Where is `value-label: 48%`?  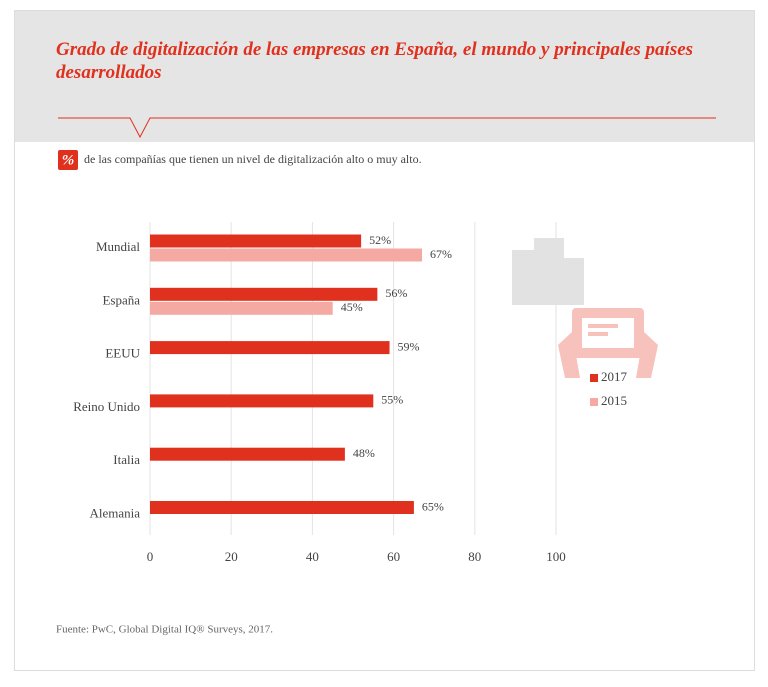 value-label: 48% is located at coordinates (364, 453).